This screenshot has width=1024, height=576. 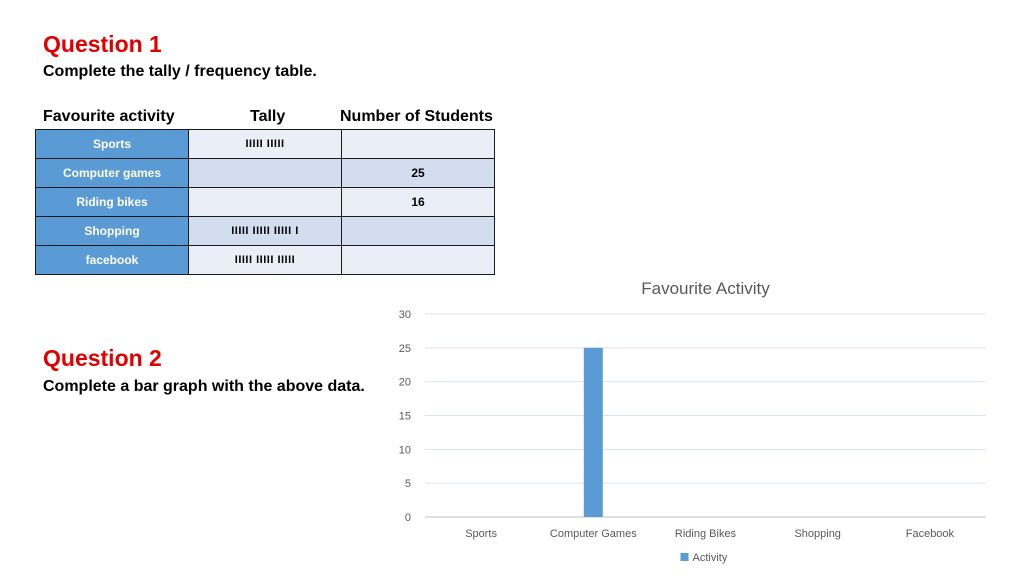 What do you see at coordinates (481, 534) in the screenshot?
I see `x-tick-label: Sports` at bounding box center [481, 534].